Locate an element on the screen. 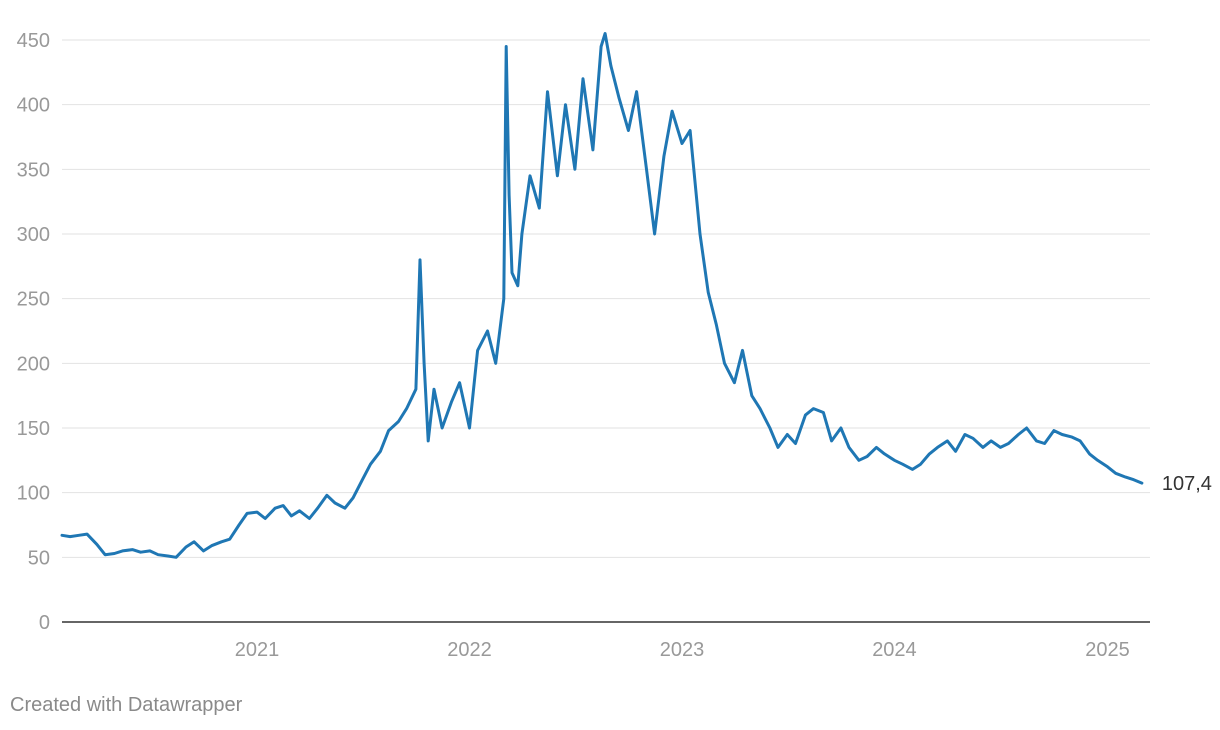 The width and height of the screenshot is (1220, 730). y-tick-label: 50 is located at coordinates (39, 558).